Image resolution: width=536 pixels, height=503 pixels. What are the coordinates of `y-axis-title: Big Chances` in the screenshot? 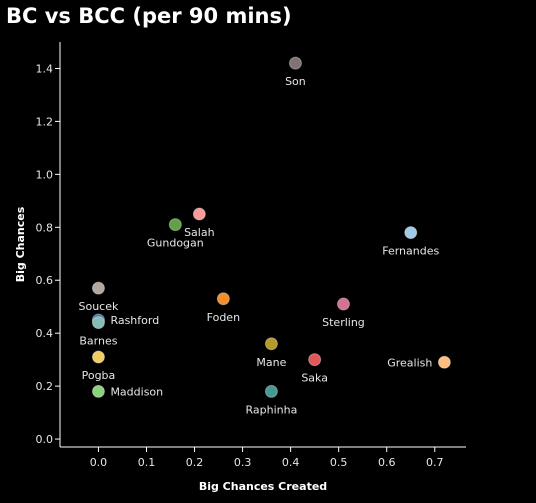 It's located at (20, 244).